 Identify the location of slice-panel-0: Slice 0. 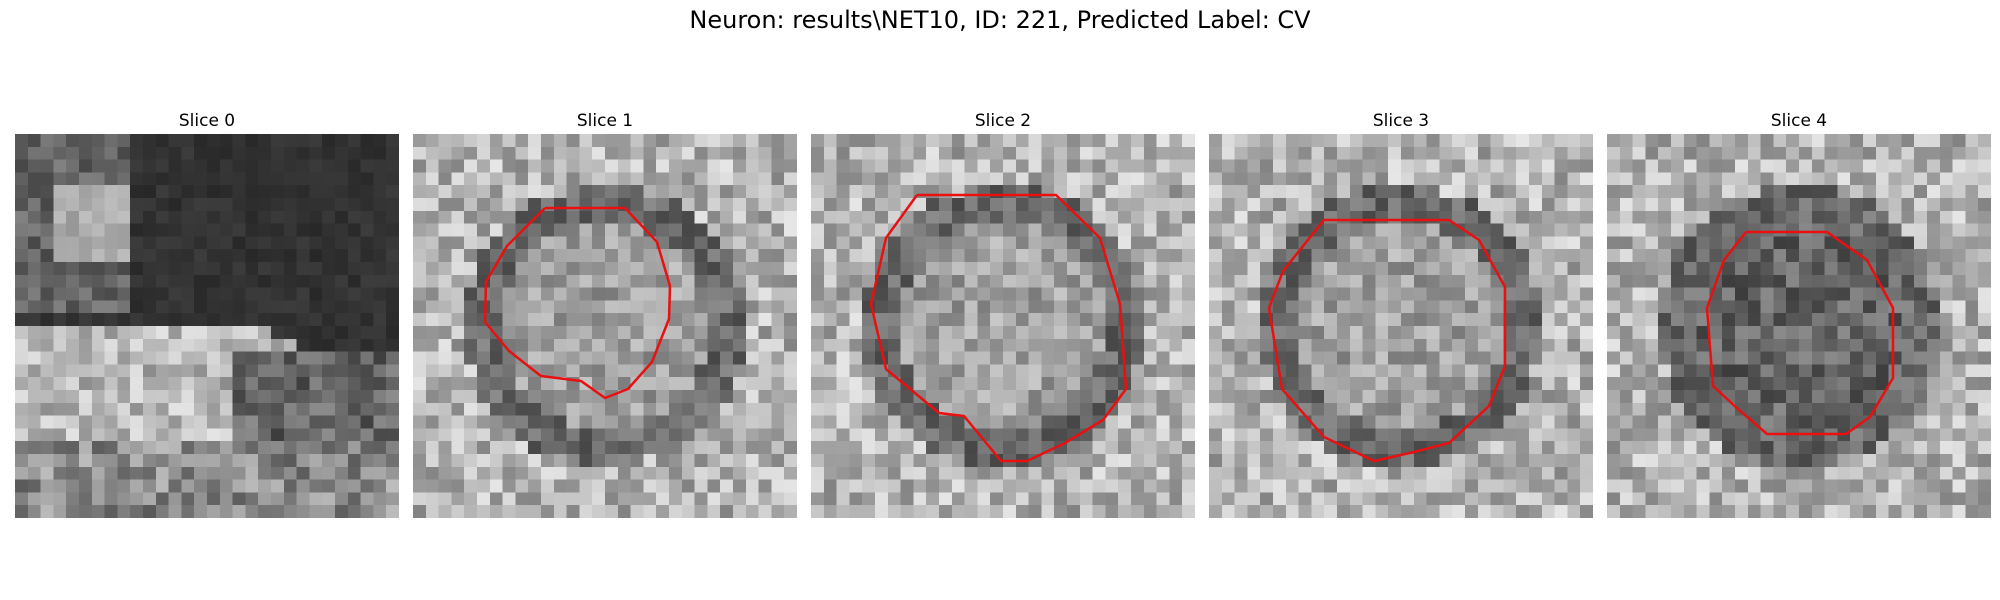
(207, 313).